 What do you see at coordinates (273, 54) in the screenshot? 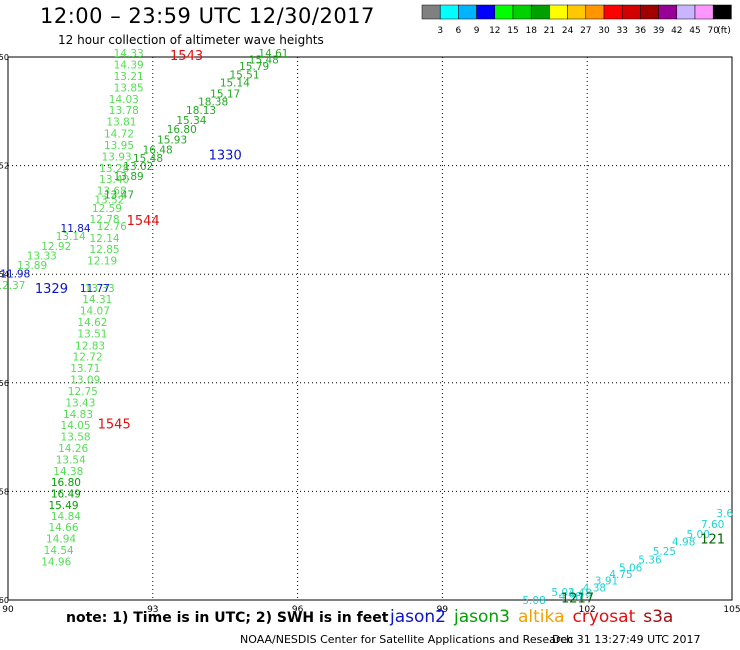
I see `wave-height-label: 14.61` at bounding box center [273, 54].